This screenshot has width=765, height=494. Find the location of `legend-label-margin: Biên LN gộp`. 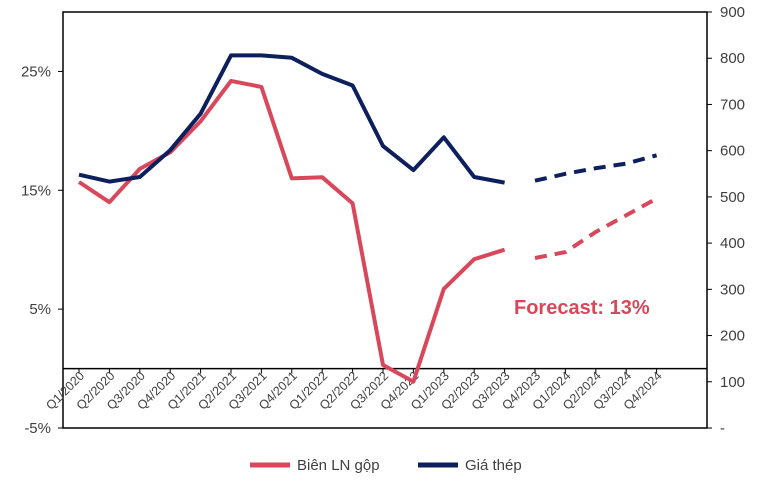

legend-label-margin: Biên LN gộp is located at coordinates (338, 465).